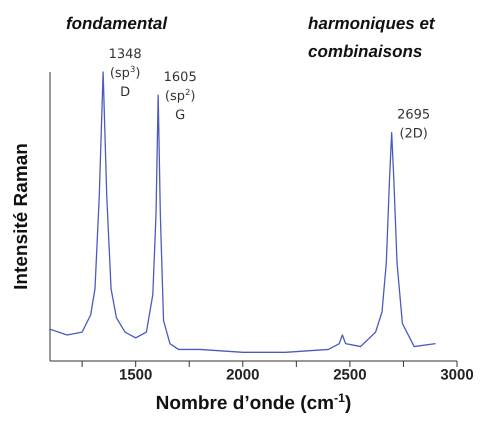 The width and height of the screenshot is (483, 421). I want to click on x-tick-label: 2500, so click(350, 375).